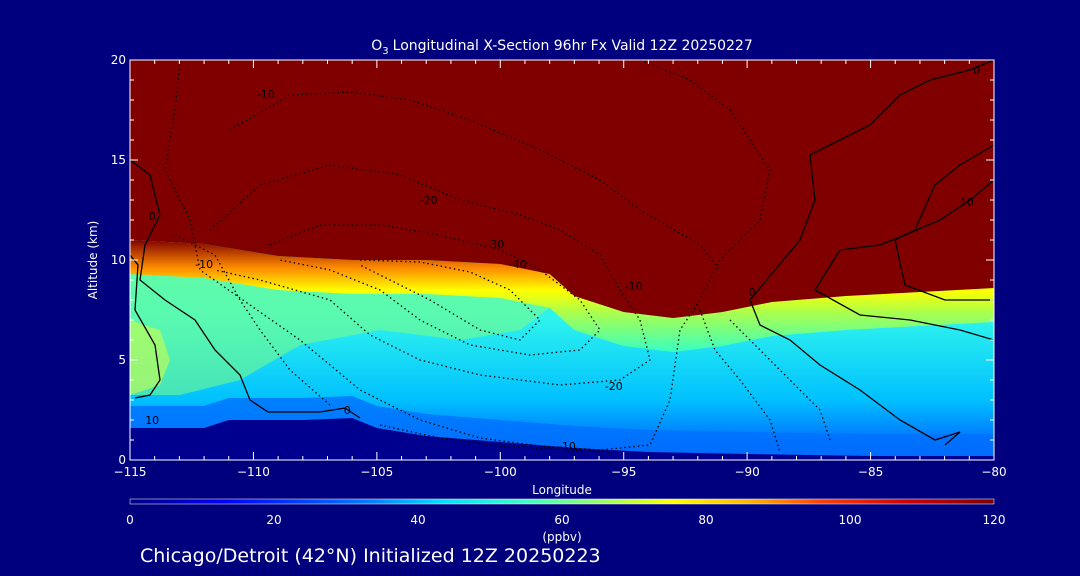  What do you see at coordinates (870, 472) in the screenshot?
I see `x-tick-label: −85` at bounding box center [870, 472].